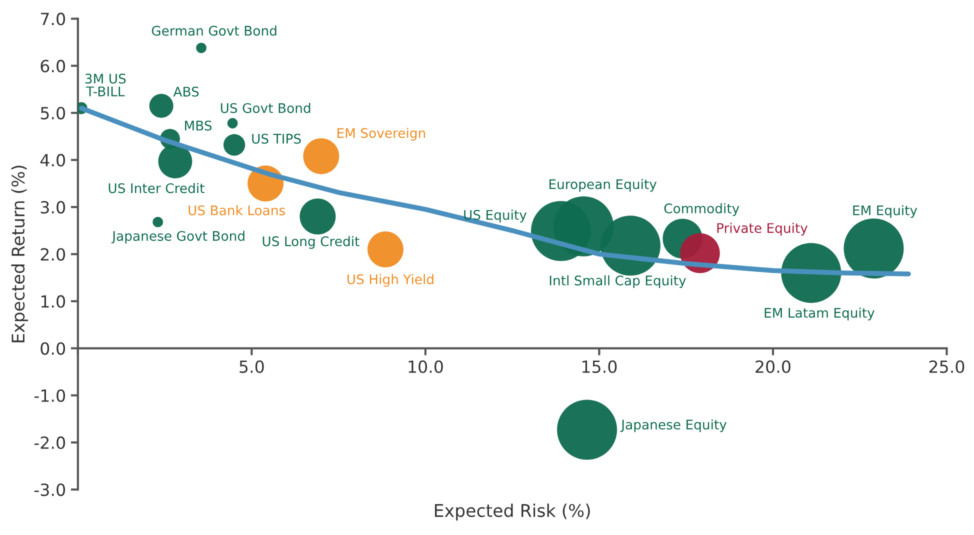 The height and width of the screenshot is (535, 974). I want to click on x-axis-title: Expected Risk (%), so click(512, 512).